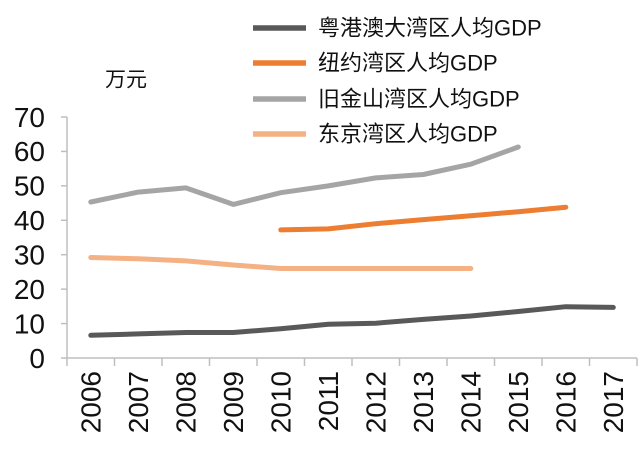 The height and width of the screenshot is (451, 640). I want to click on x-tick-label: 2013, so click(423, 402).